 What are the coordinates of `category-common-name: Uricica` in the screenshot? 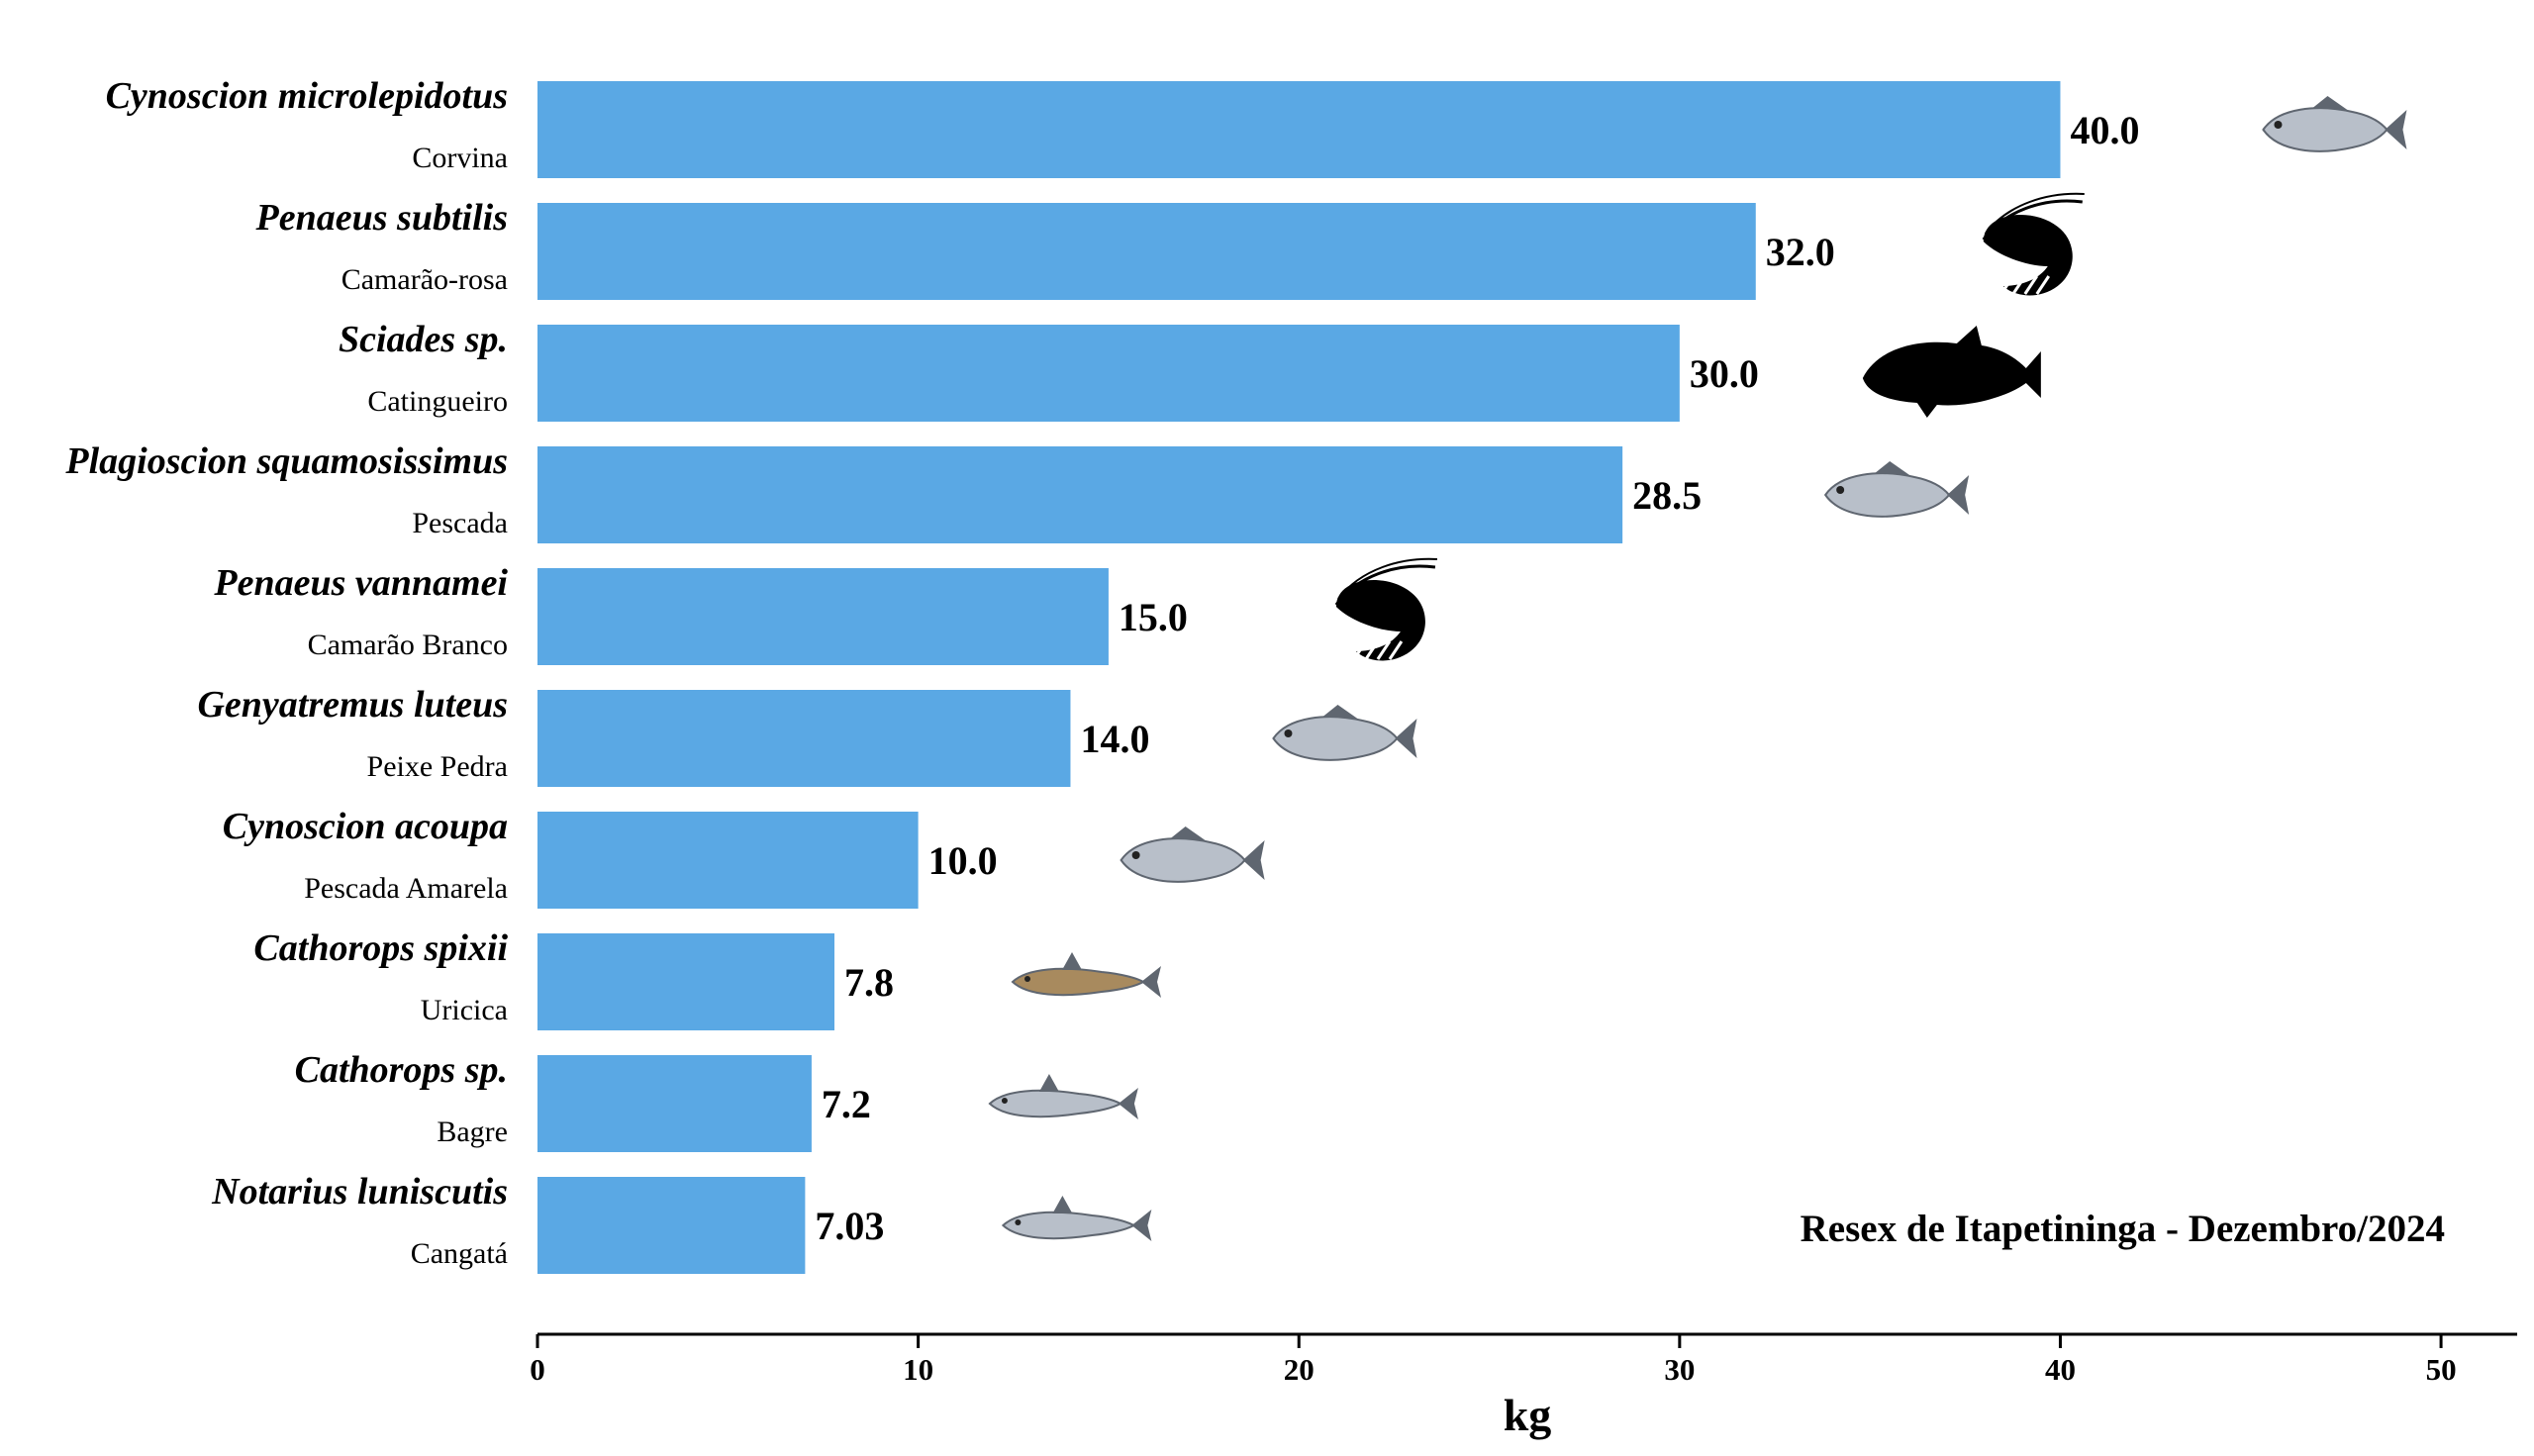 It's located at (465, 1010).